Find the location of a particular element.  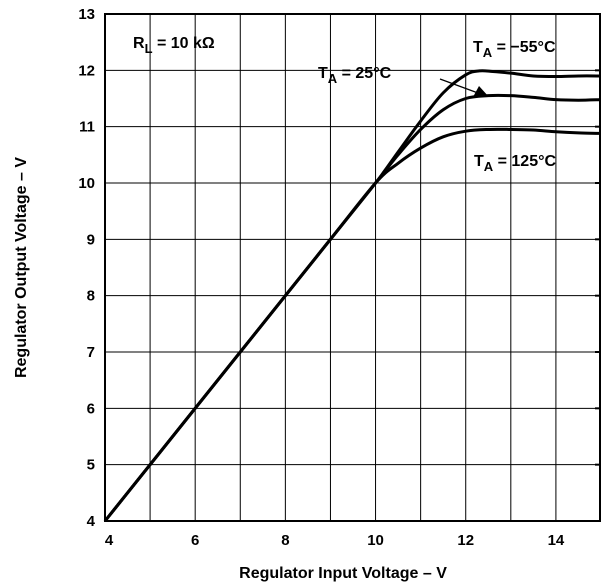

x-tick-label: 6 is located at coordinates (195, 540).